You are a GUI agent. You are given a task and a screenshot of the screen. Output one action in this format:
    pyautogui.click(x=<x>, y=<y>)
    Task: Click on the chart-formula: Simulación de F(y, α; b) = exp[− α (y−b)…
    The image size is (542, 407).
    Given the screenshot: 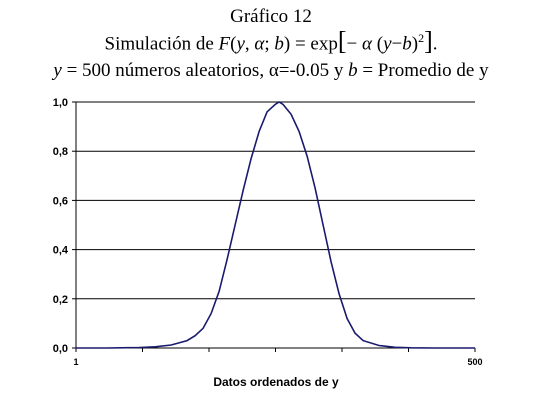 What is the action you would take?
    pyautogui.click(x=271, y=41)
    